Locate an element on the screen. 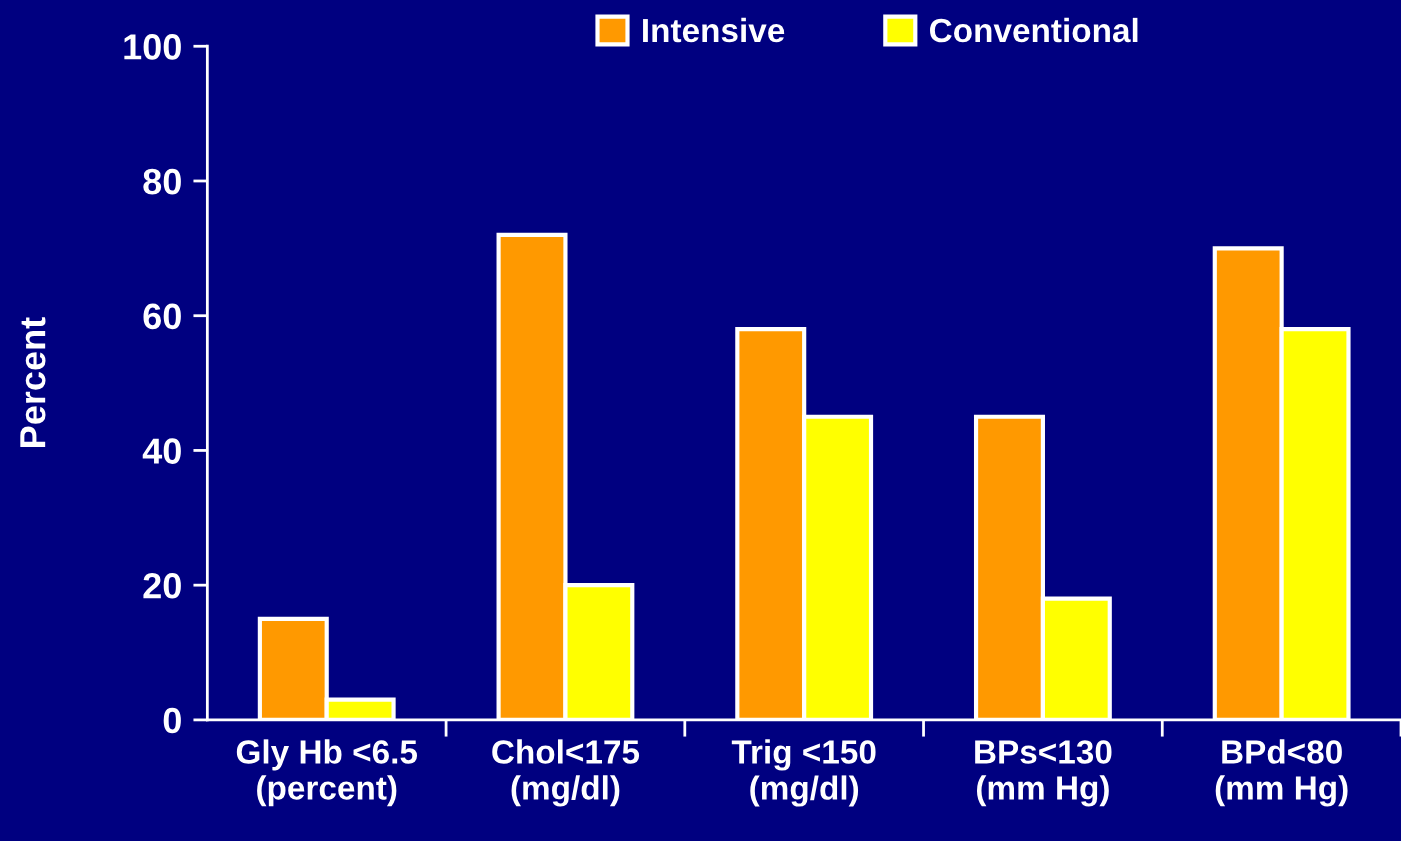 The height and width of the screenshot is (841, 1401). x-tick-label: Chol<175 (mg/dl) is located at coordinates (566, 773).